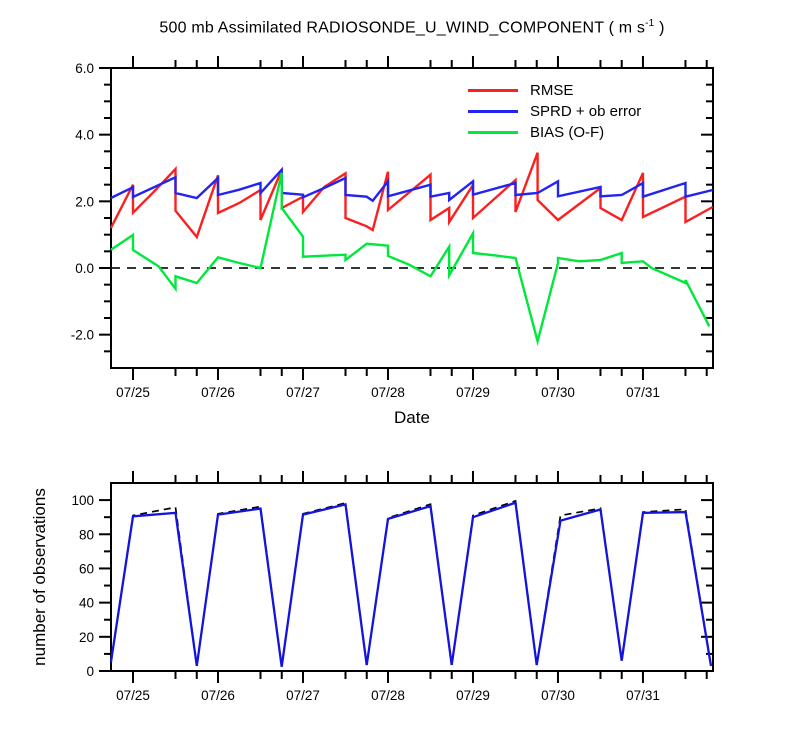 The image size is (800, 750). What do you see at coordinates (493, 132) in the screenshot?
I see `bias-line-swatch` at bounding box center [493, 132].